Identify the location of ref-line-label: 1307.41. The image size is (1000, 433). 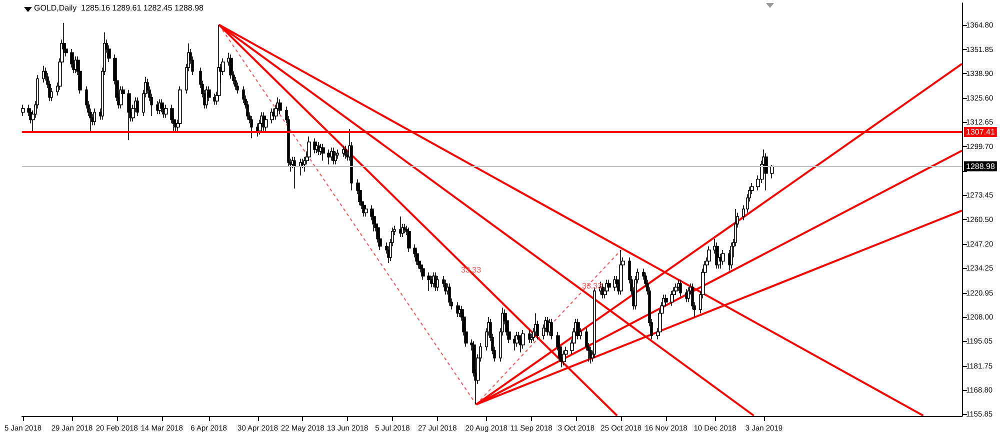
(981, 131).